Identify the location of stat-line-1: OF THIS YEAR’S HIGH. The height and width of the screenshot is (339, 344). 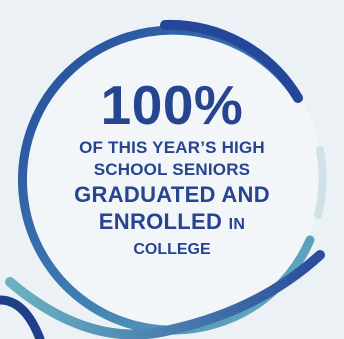
(172, 147).